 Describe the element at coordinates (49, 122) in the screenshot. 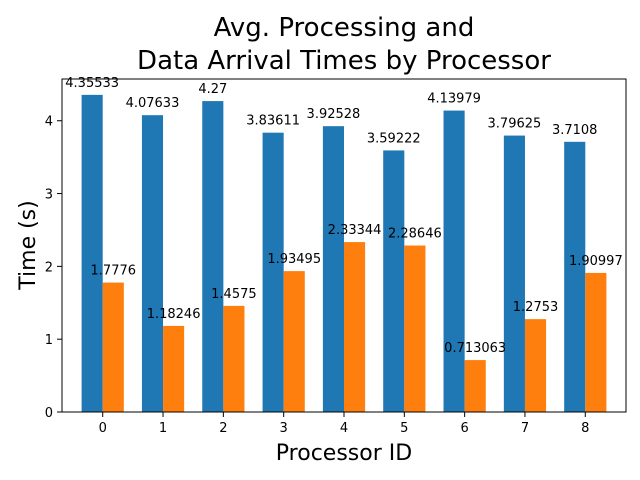

I see `y-tick-label-4: 4` at that location.